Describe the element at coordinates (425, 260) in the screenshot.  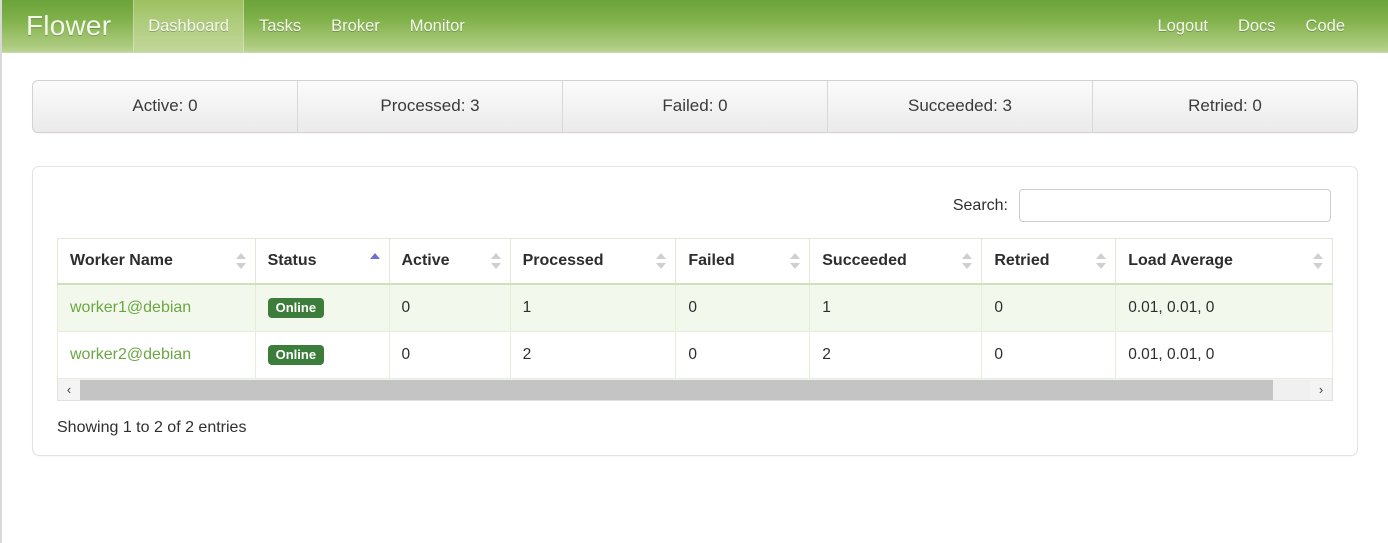
I see `column-label: Active` at that location.